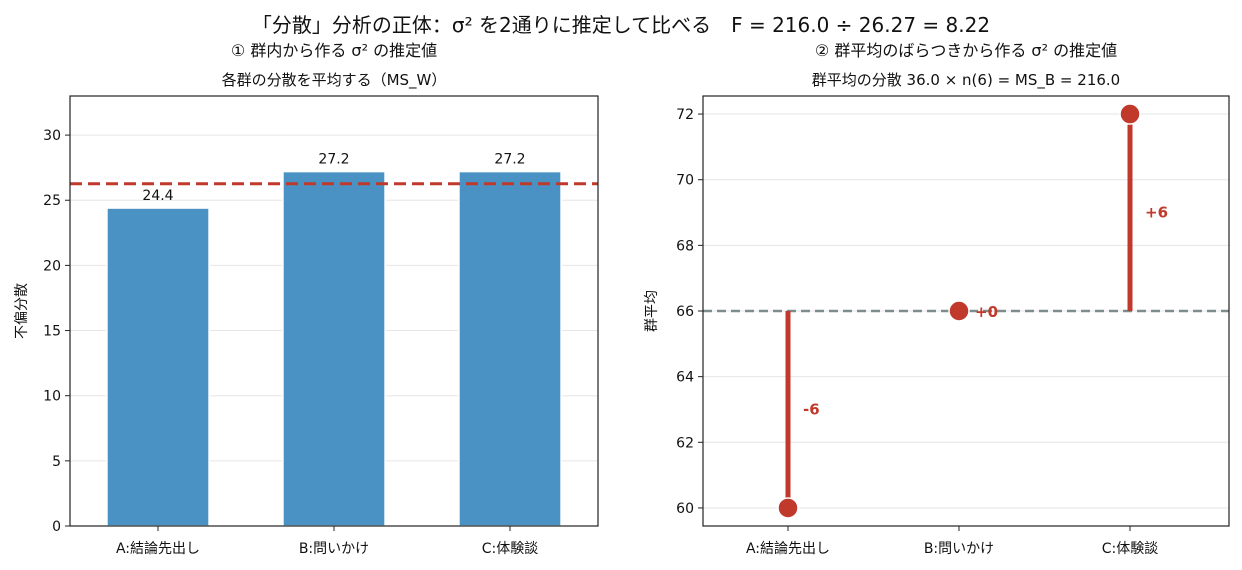 The width and height of the screenshot is (1242, 570). What do you see at coordinates (966, 50) in the screenshot?
I see `right-chart-title: ② 群平均のばらつきから作る σ² の推定値` at bounding box center [966, 50].